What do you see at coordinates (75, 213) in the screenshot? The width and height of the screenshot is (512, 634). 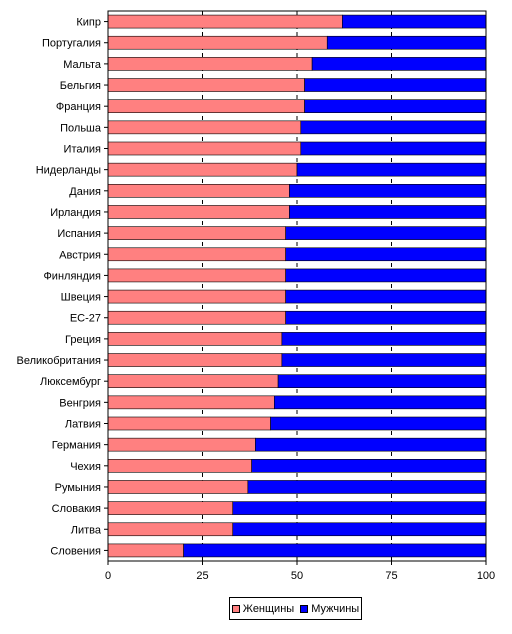 I see `y-tick-label: Ирландия` at bounding box center [75, 213].